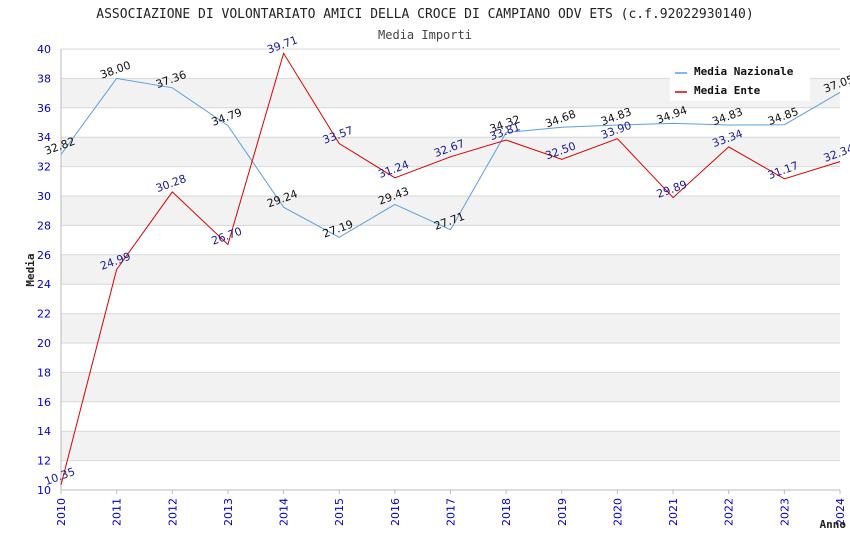 The height and width of the screenshot is (550, 850). Describe the element at coordinates (425, 35) in the screenshot. I see `chart-subtitle: Media Importi` at that location.